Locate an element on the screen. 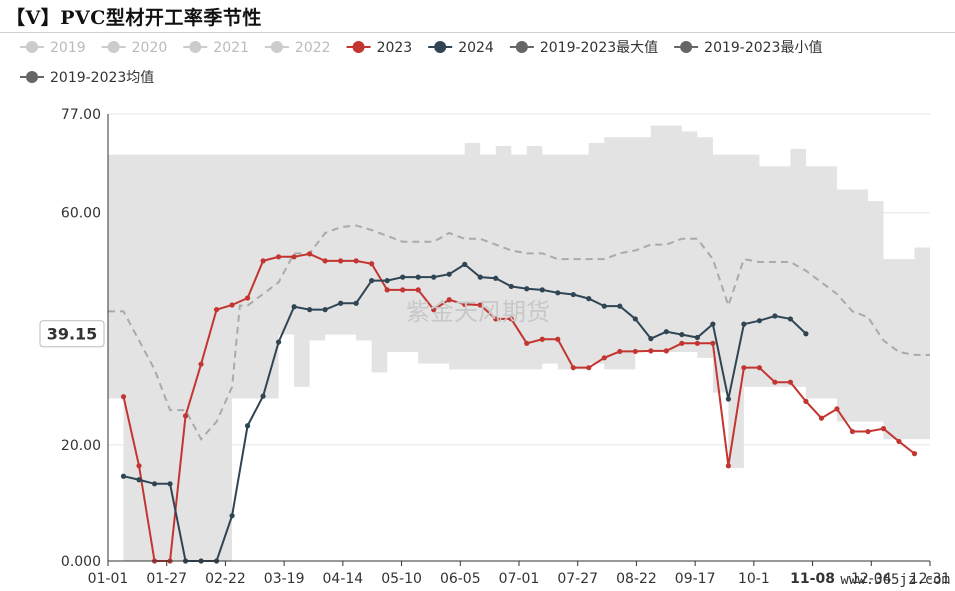 The width and height of the screenshot is (955, 591). legend-item: 2023 is located at coordinates (379, 48).